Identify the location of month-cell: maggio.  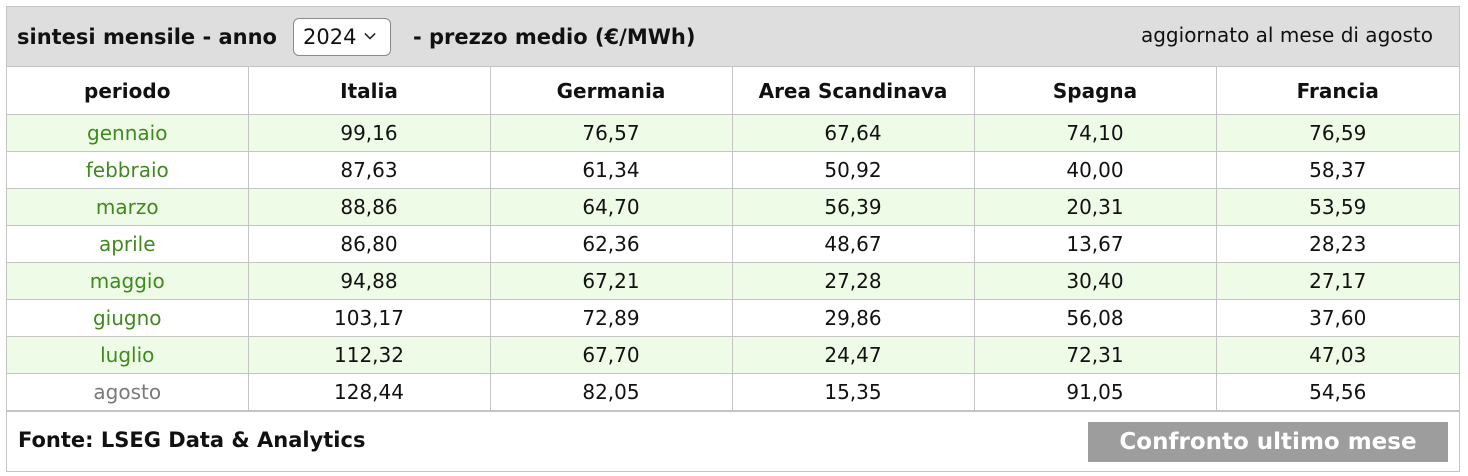
(128, 281).